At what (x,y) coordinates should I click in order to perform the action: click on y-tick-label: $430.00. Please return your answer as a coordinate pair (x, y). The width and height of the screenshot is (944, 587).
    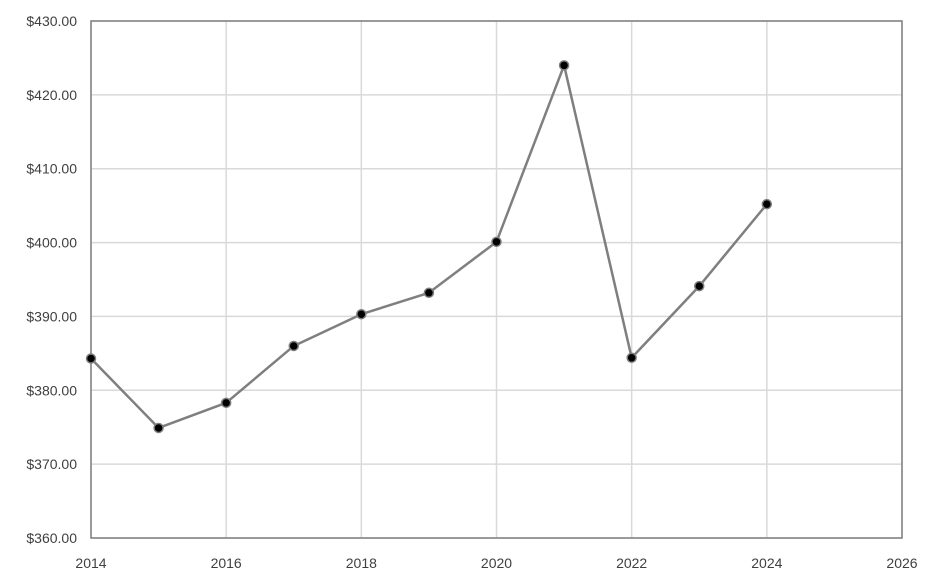
    Looking at the image, I should click on (51, 21).